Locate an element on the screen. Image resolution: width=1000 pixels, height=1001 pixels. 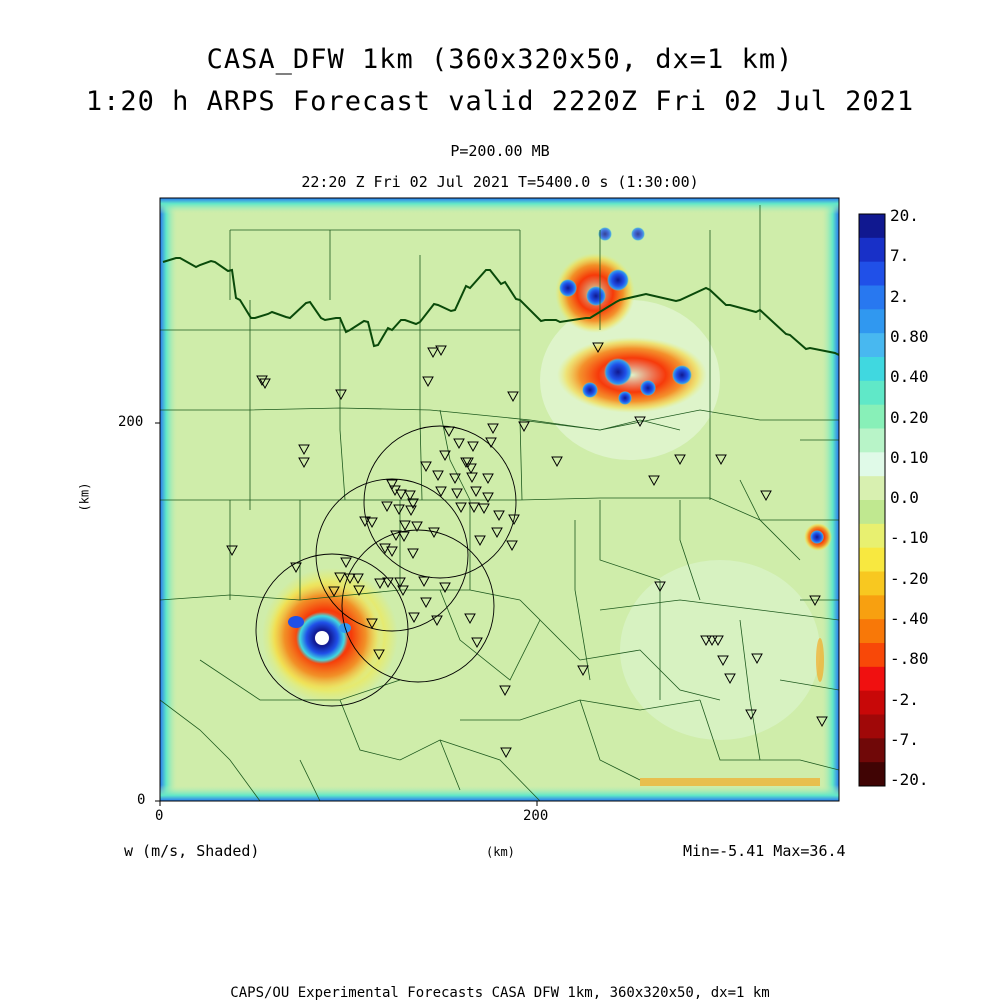
cell-north is located at coordinates (600, 280).